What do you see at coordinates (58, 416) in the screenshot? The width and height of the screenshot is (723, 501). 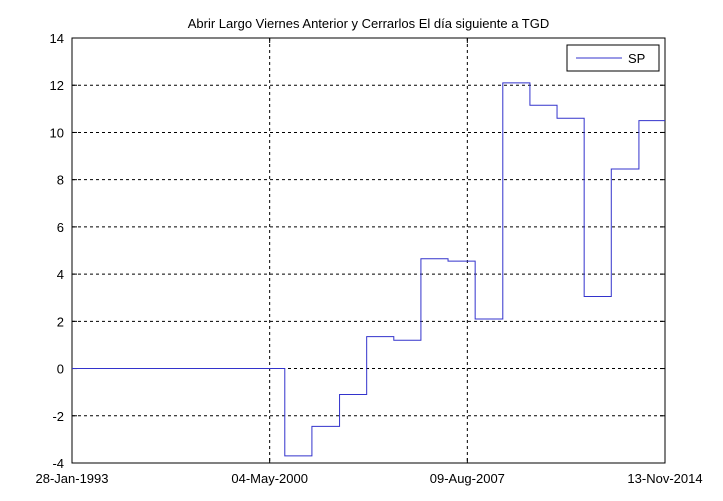 I see `y-tick-label: -2` at bounding box center [58, 416].